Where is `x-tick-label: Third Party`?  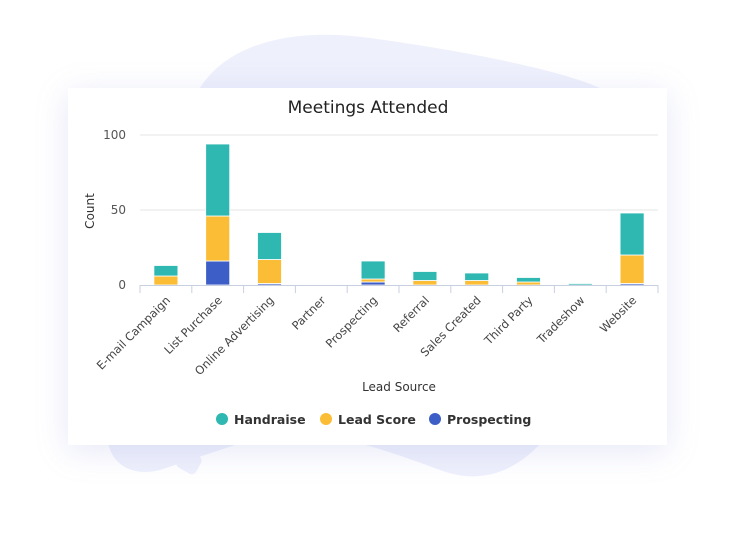 x-tick-label: Third Party is located at coordinates (508, 320).